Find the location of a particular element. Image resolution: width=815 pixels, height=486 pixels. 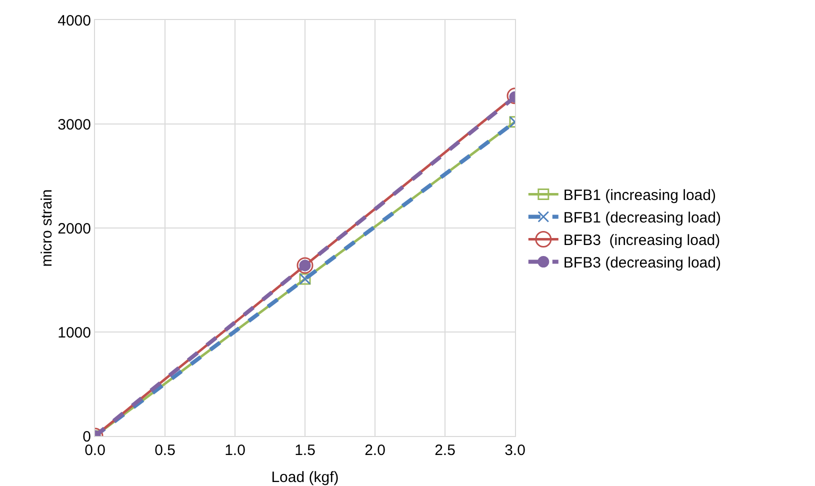

x-tick-label: 1.5 is located at coordinates (305, 450).